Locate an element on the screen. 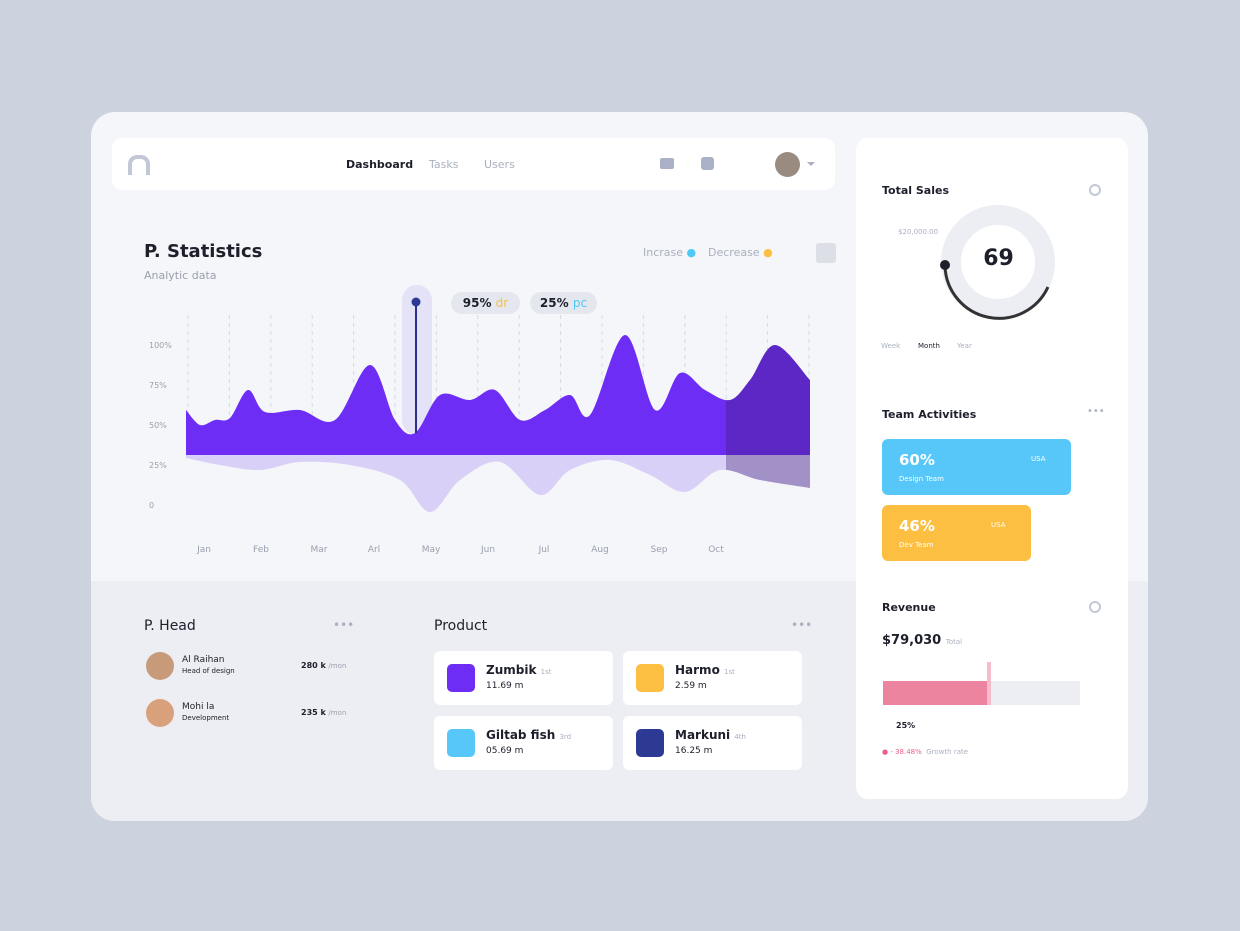  x-label: Mar is located at coordinates (319, 550).